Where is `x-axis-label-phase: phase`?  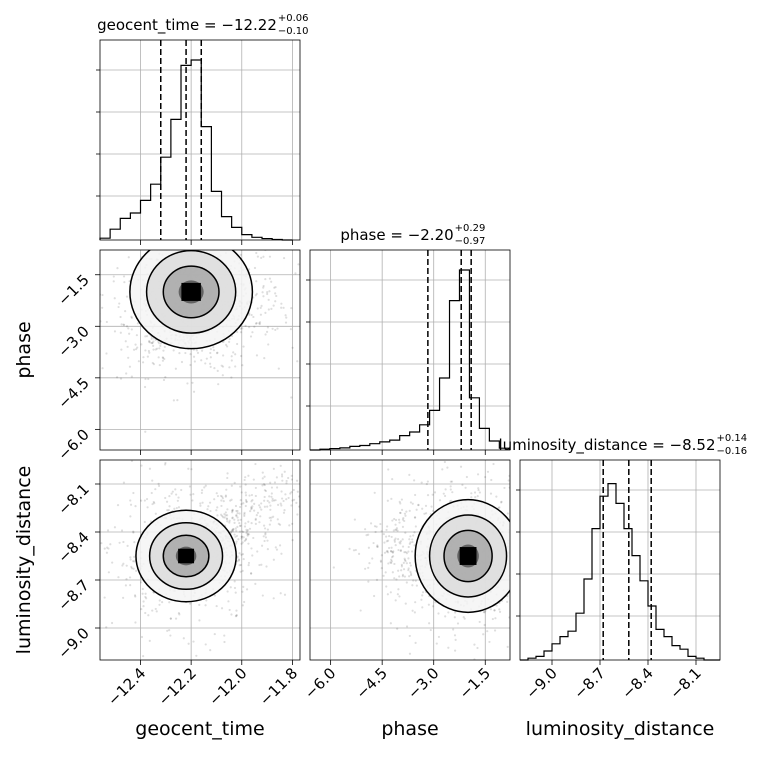
x-axis-label-phase: phase is located at coordinates (409, 729).